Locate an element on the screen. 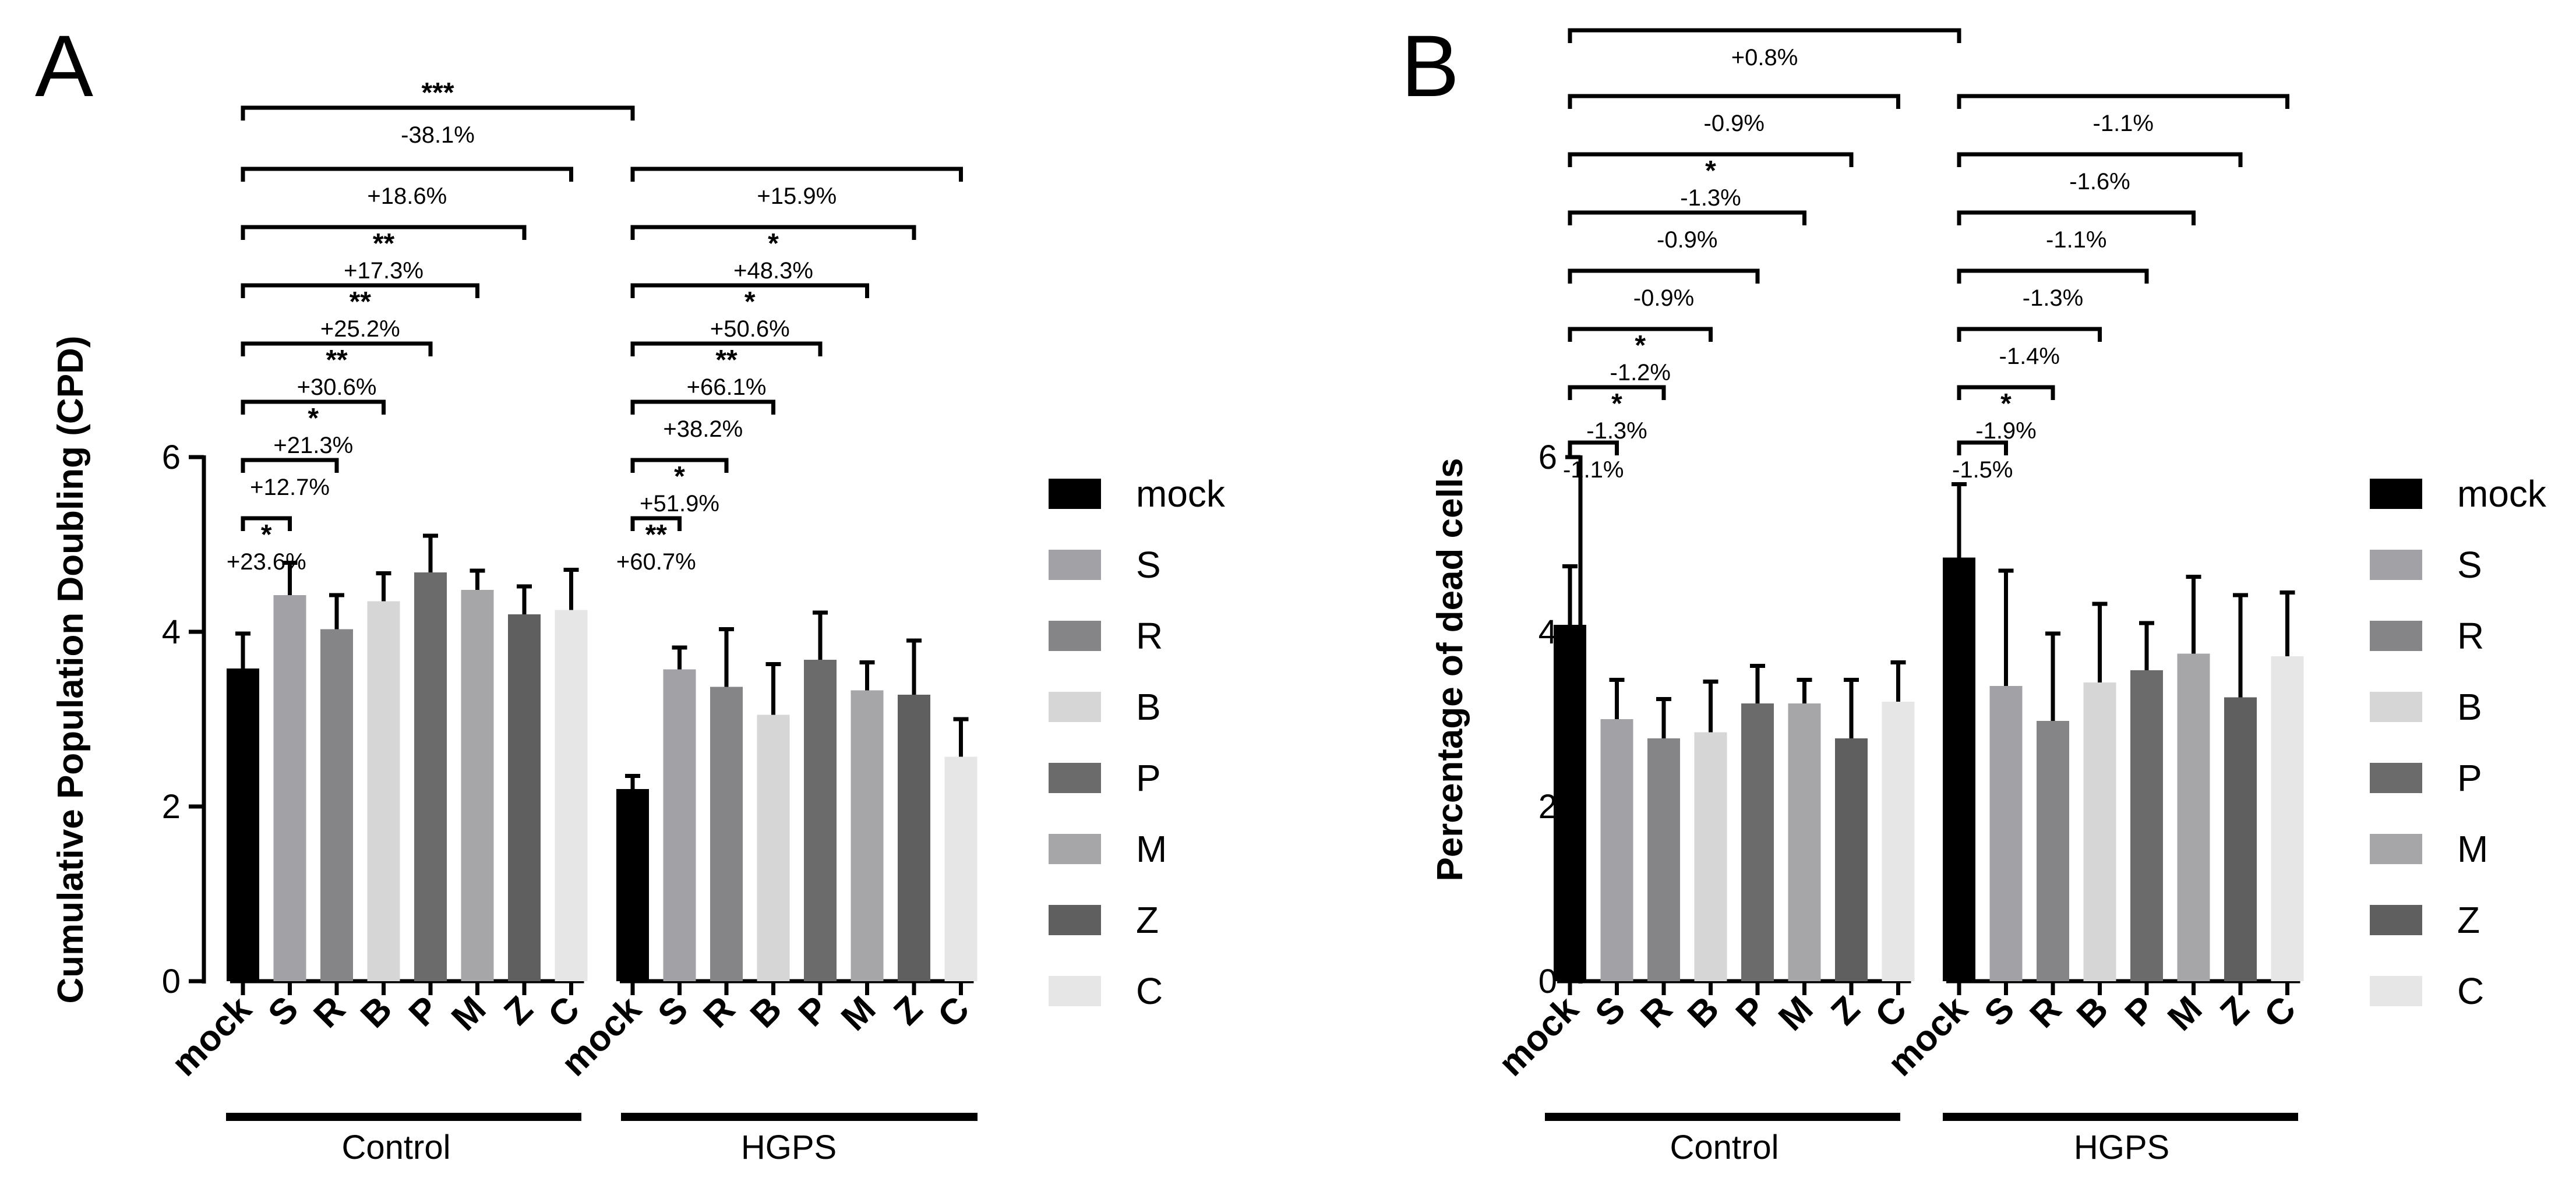 The height and width of the screenshot is (1185, 2576). bar-hgps-r is located at coordinates (726, 834).